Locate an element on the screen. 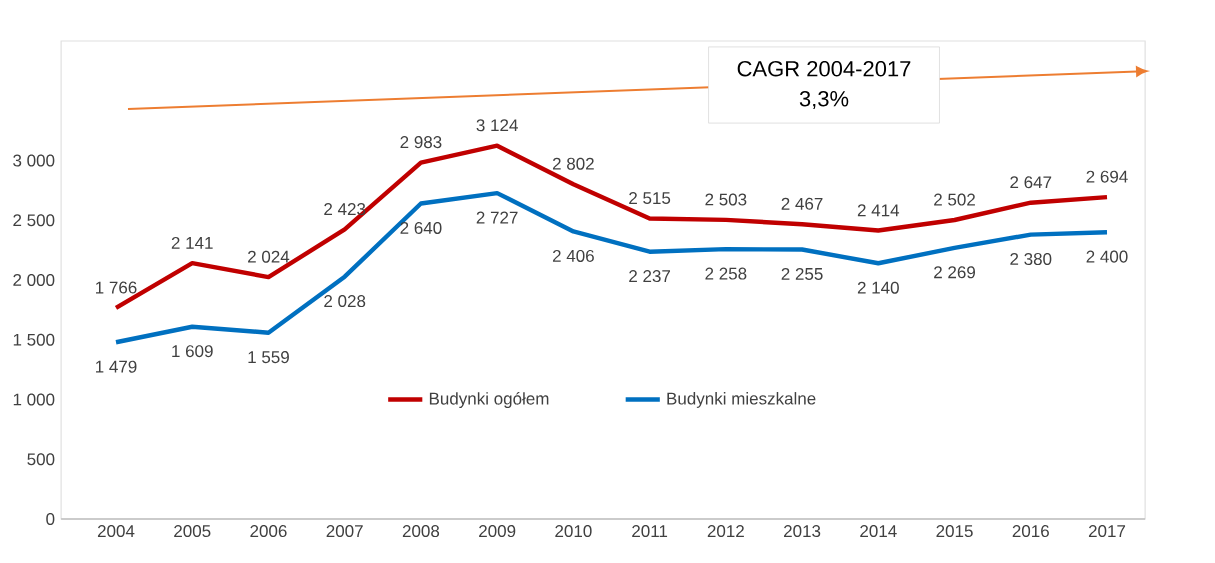  data-label: 2 380 is located at coordinates (1031, 259).